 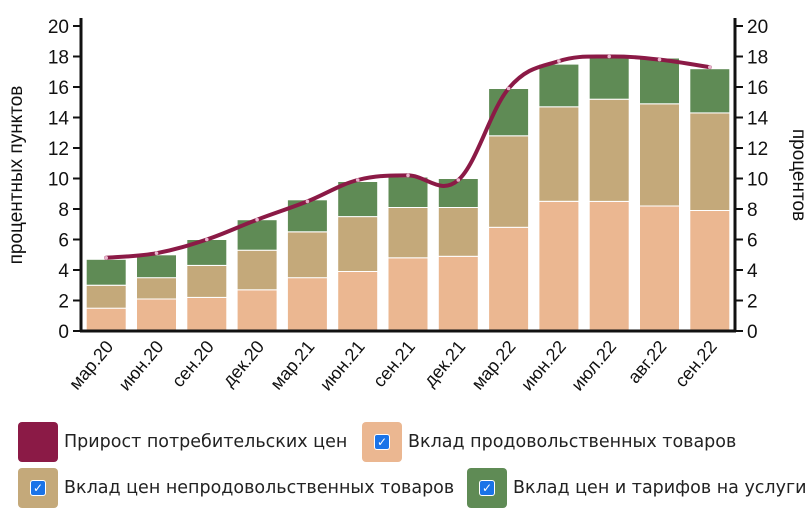 What do you see at coordinates (206, 442) in the screenshot?
I see `legend-label: Прирост потребительских цен` at bounding box center [206, 442].